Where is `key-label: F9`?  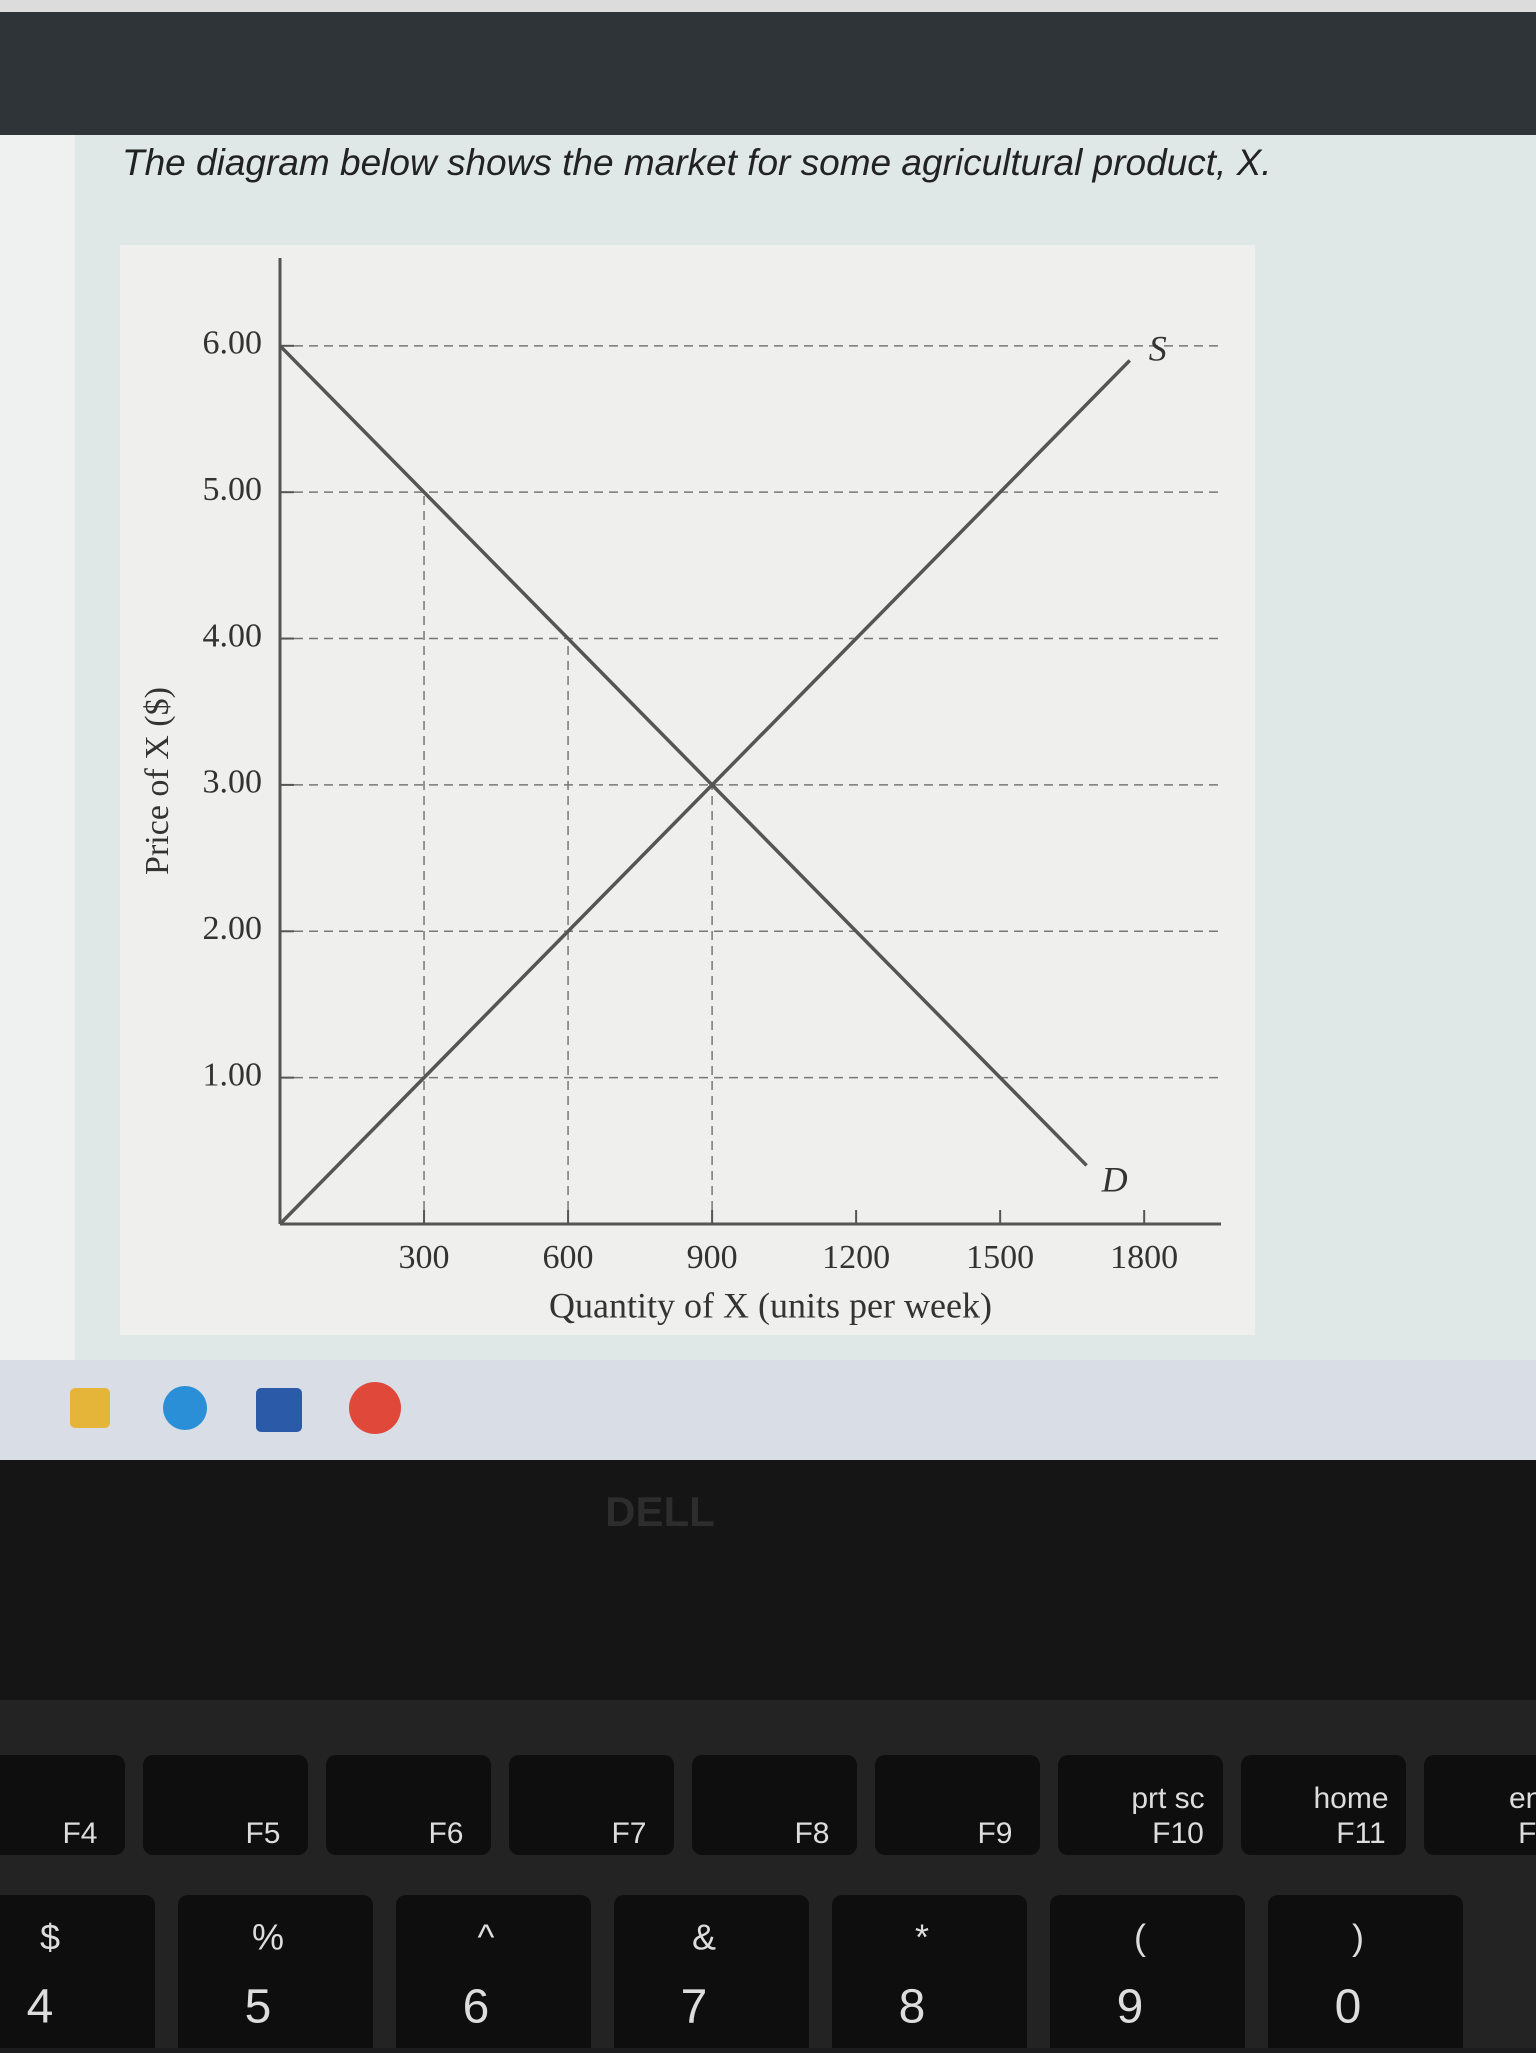
key-label: F9 is located at coordinates (994, 1833).